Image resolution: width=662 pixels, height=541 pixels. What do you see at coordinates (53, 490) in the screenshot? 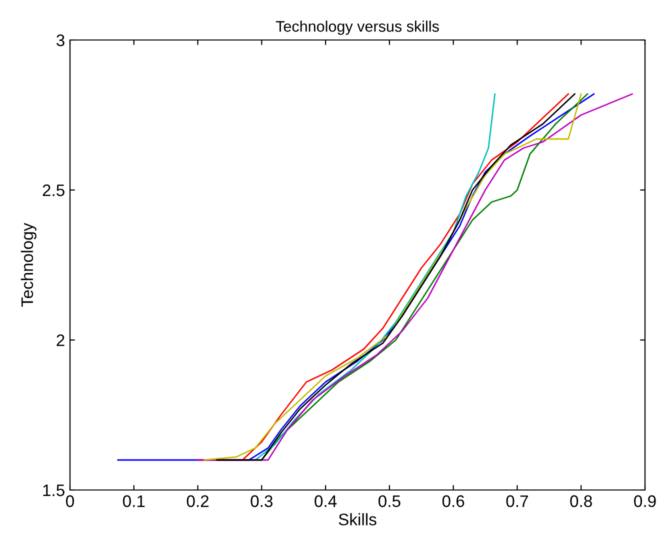
I see `y-tick-label: 1.5` at bounding box center [53, 490].